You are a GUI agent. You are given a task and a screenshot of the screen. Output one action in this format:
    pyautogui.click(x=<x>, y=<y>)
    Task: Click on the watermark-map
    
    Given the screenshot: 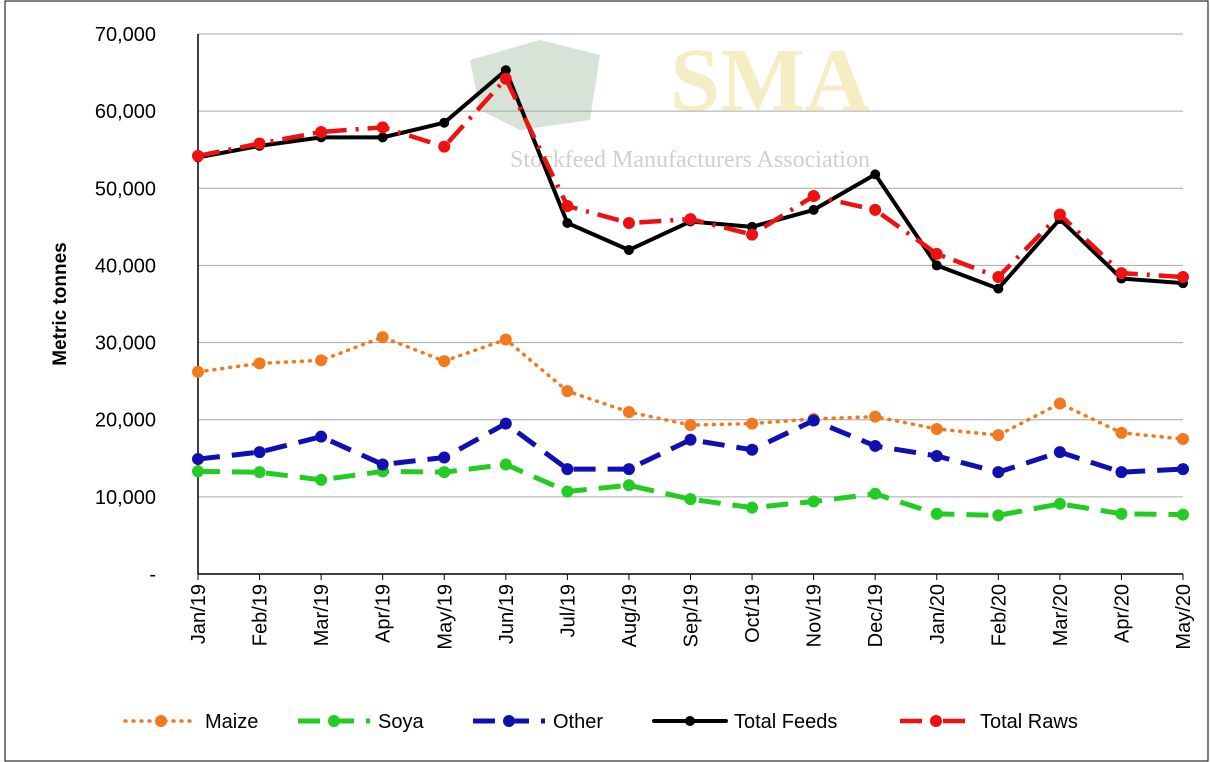 What is the action you would take?
    pyautogui.click(x=535, y=85)
    